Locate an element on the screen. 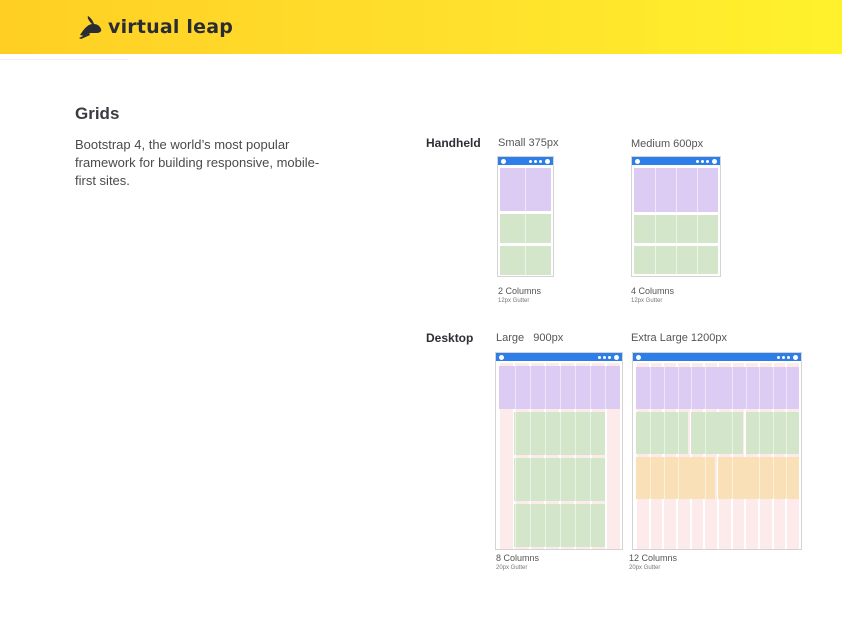 The width and height of the screenshot is (842, 620). grid-gutter-small: 12px Gutter is located at coordinates (514, 301).